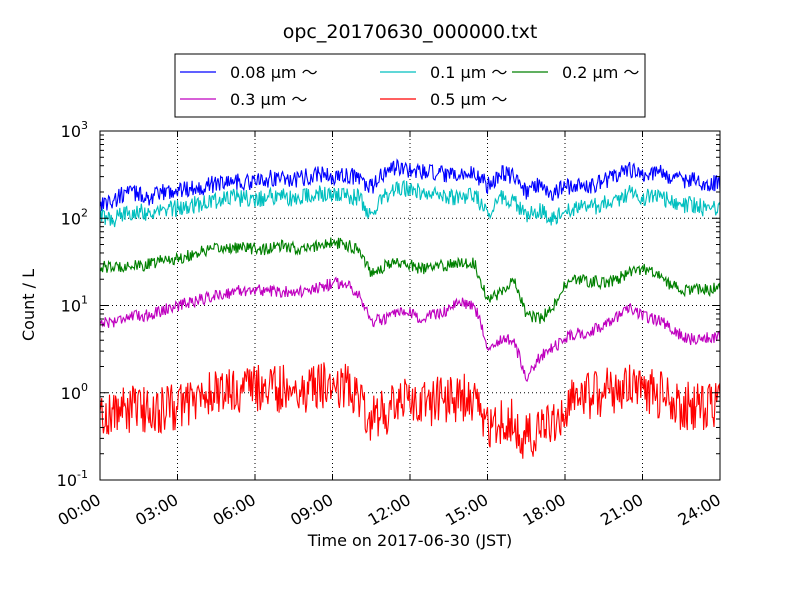  I want to click on y-tick-label: 10⁰, so click(74, 392).